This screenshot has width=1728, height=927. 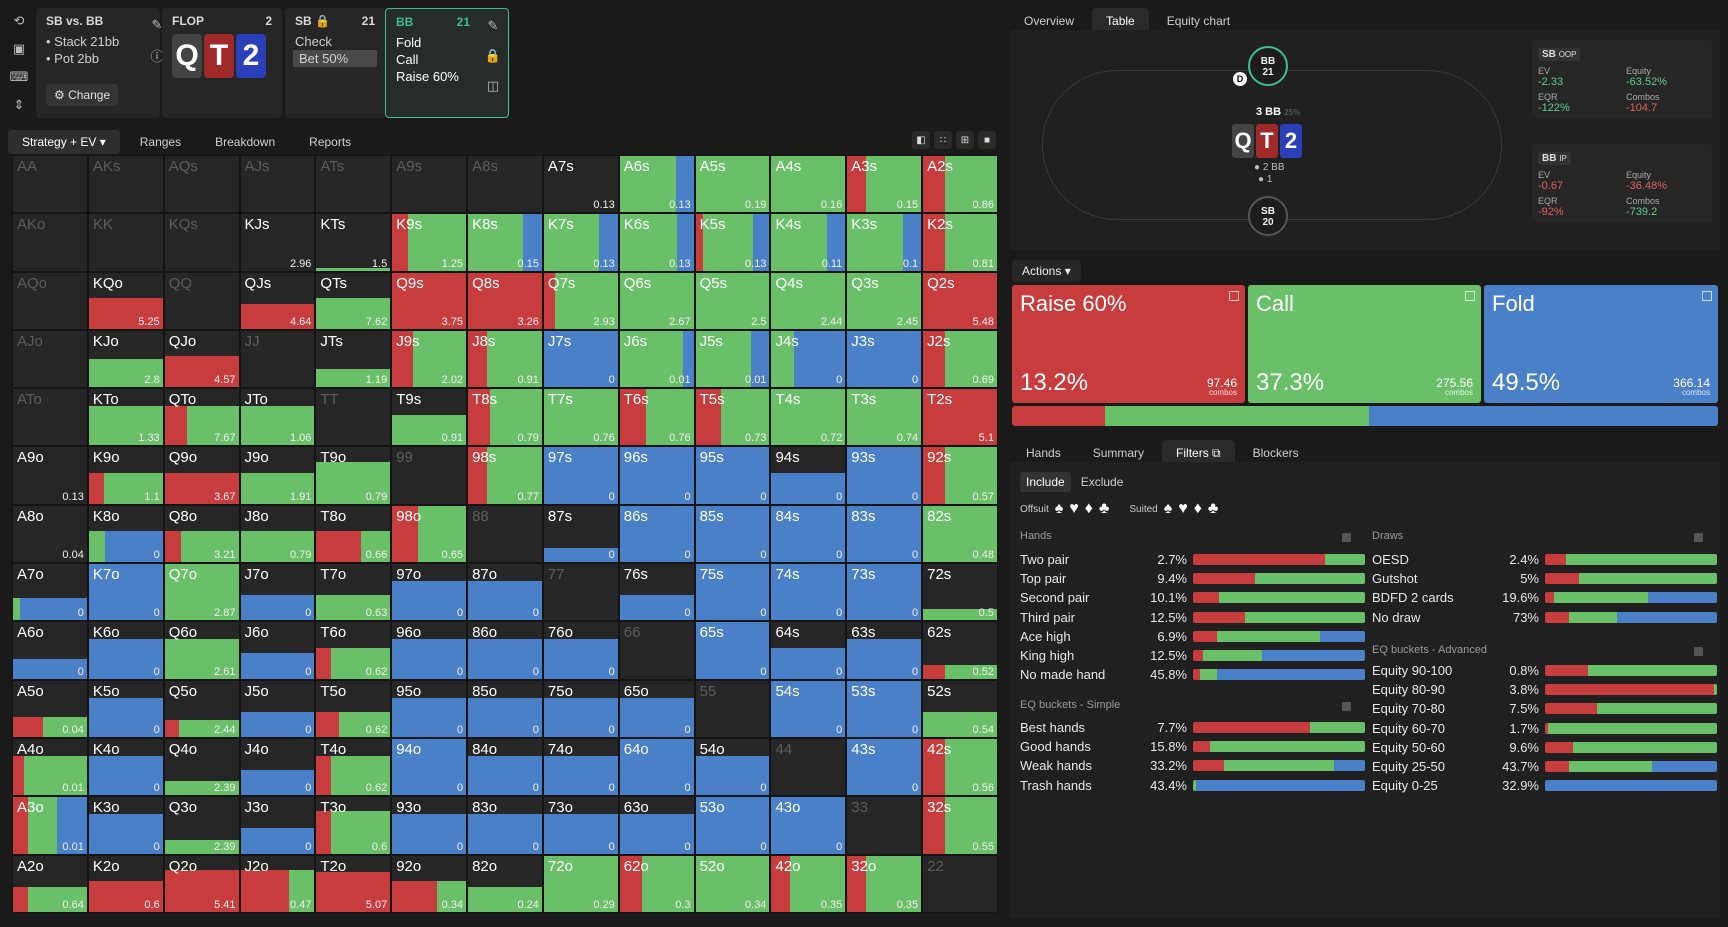 I want to click on hand-cell-32s: 32s 0.55, so click(x=960, y=825).